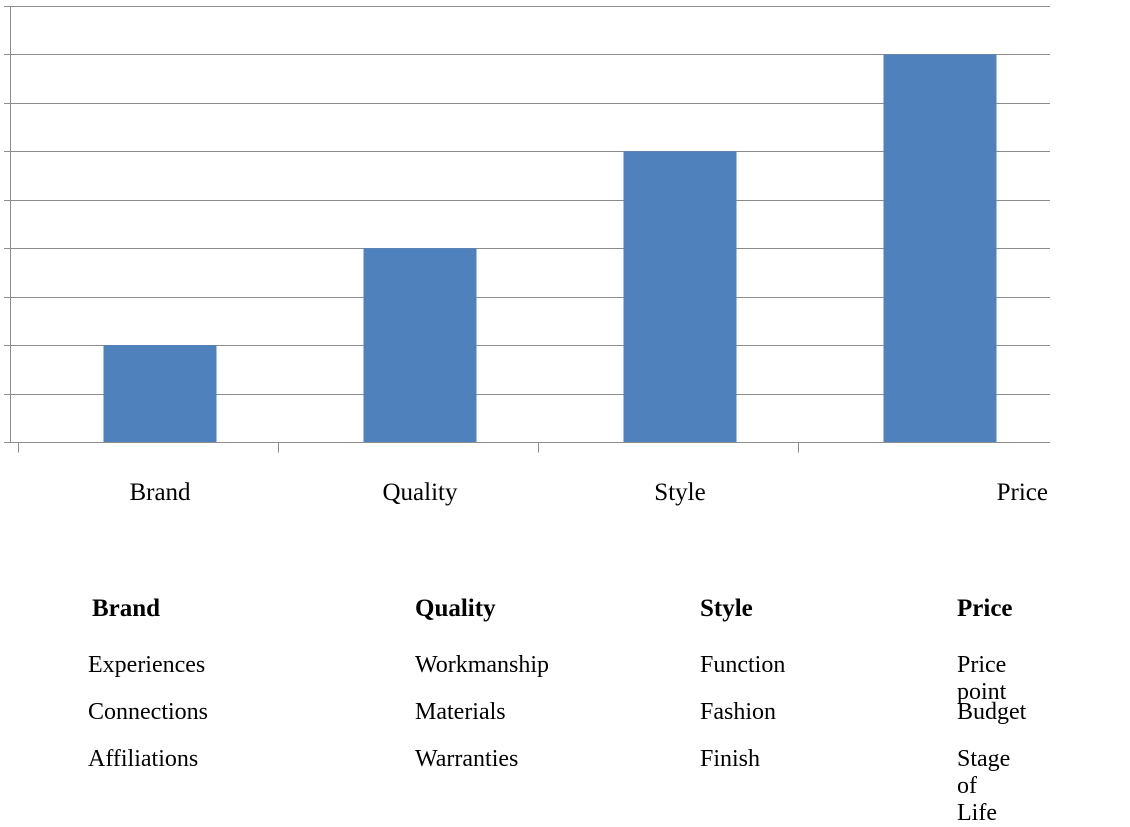  Describe the element at coordinates (984, 786) in the screenshot. I see `table-cell: Stage of Life` at that location.